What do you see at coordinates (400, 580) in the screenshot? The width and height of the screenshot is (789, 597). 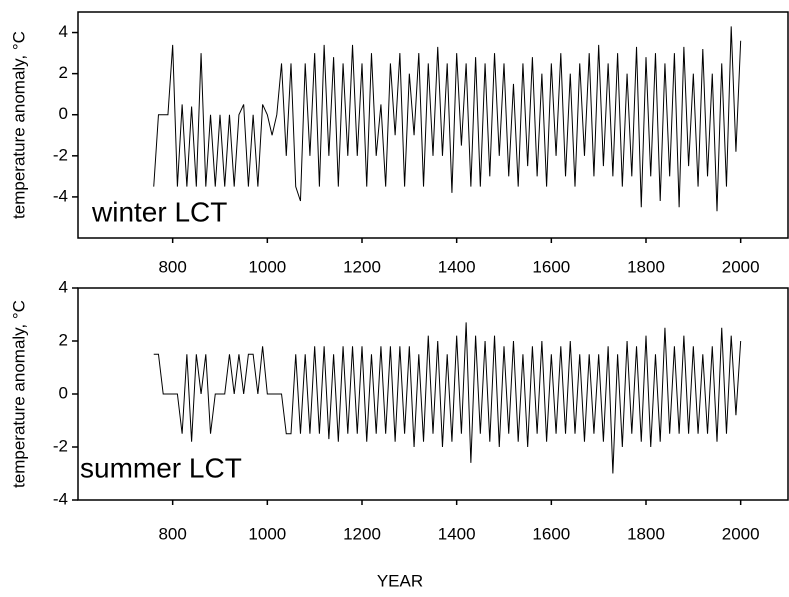 I see `x-axis-label: YEAR` at bounding box center [400, 580].